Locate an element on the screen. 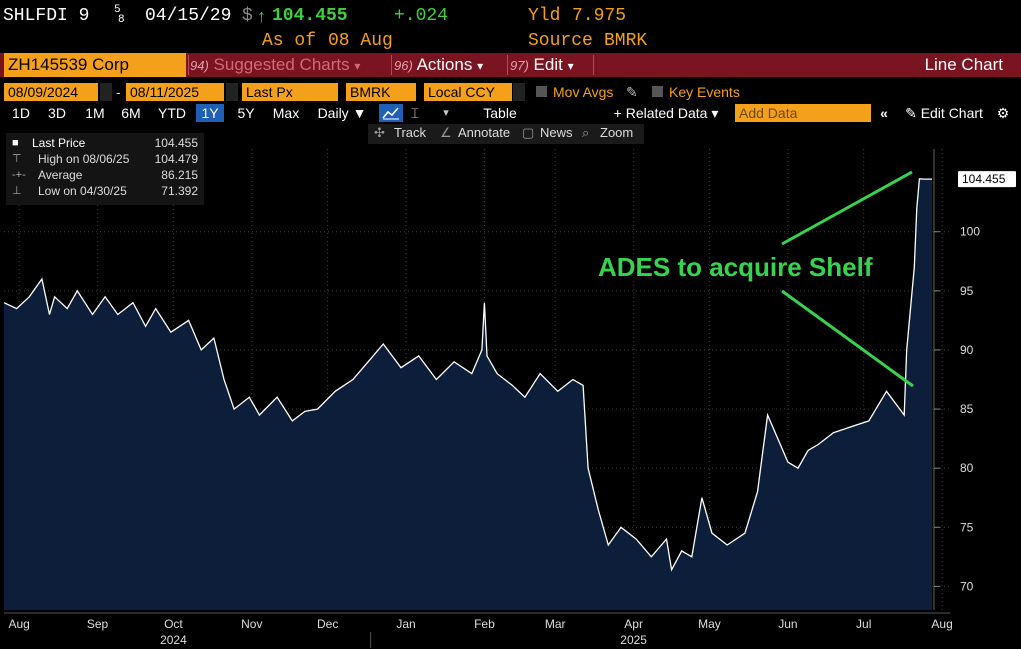 The image size is (1021, 649). start-date-field: 08/09/2024 is located at coordinates (51, 92).